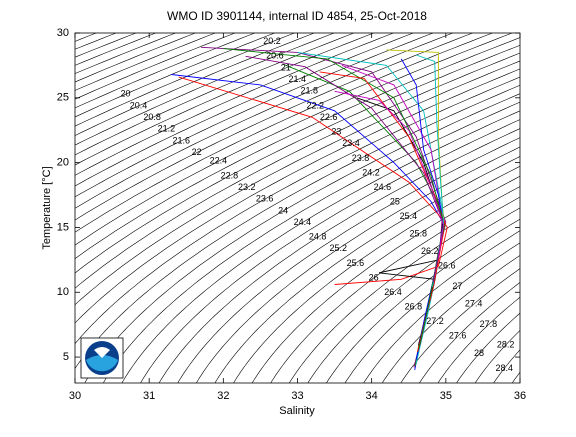 The width and height of the screenshot is (576, 437). I want to click on isopycnal-label: 27, so click(457, 286).